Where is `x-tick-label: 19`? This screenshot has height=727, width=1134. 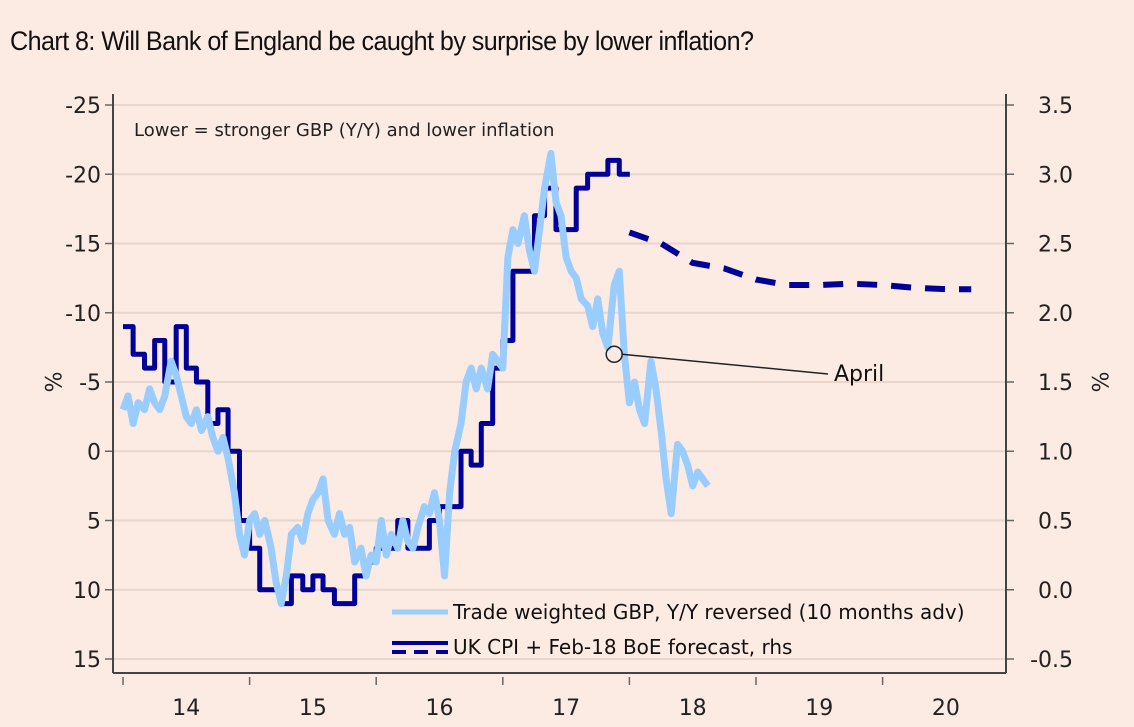 x-tick-label: 19 is located at coordinates (819, 708).